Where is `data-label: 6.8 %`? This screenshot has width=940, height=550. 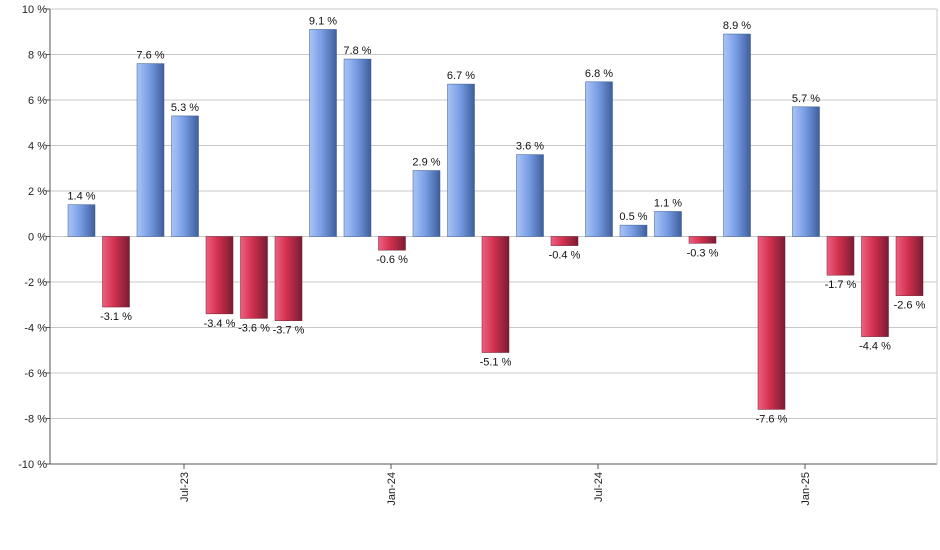 data-label: 6.8 % is located at coordinates (599, 74).